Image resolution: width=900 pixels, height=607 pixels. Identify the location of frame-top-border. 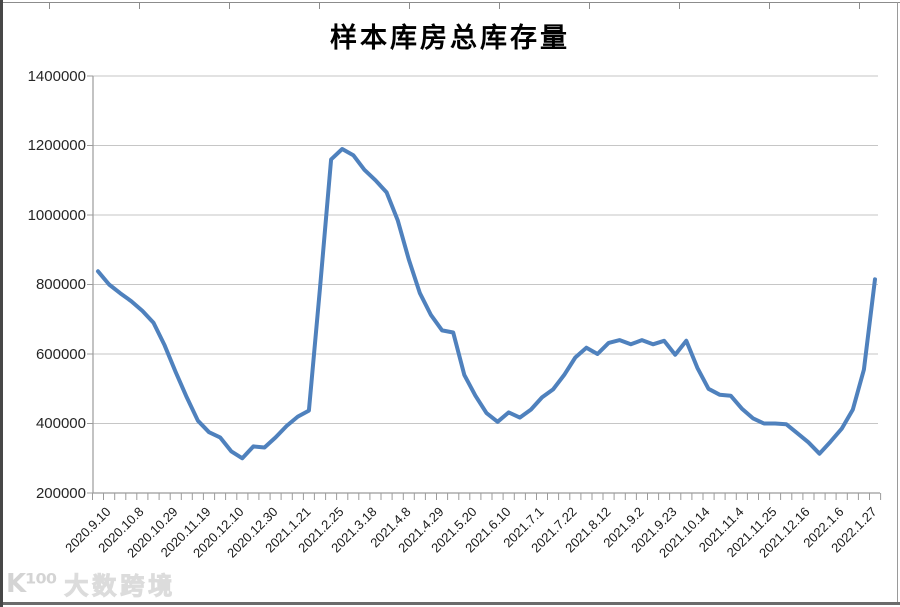
(450, 2).